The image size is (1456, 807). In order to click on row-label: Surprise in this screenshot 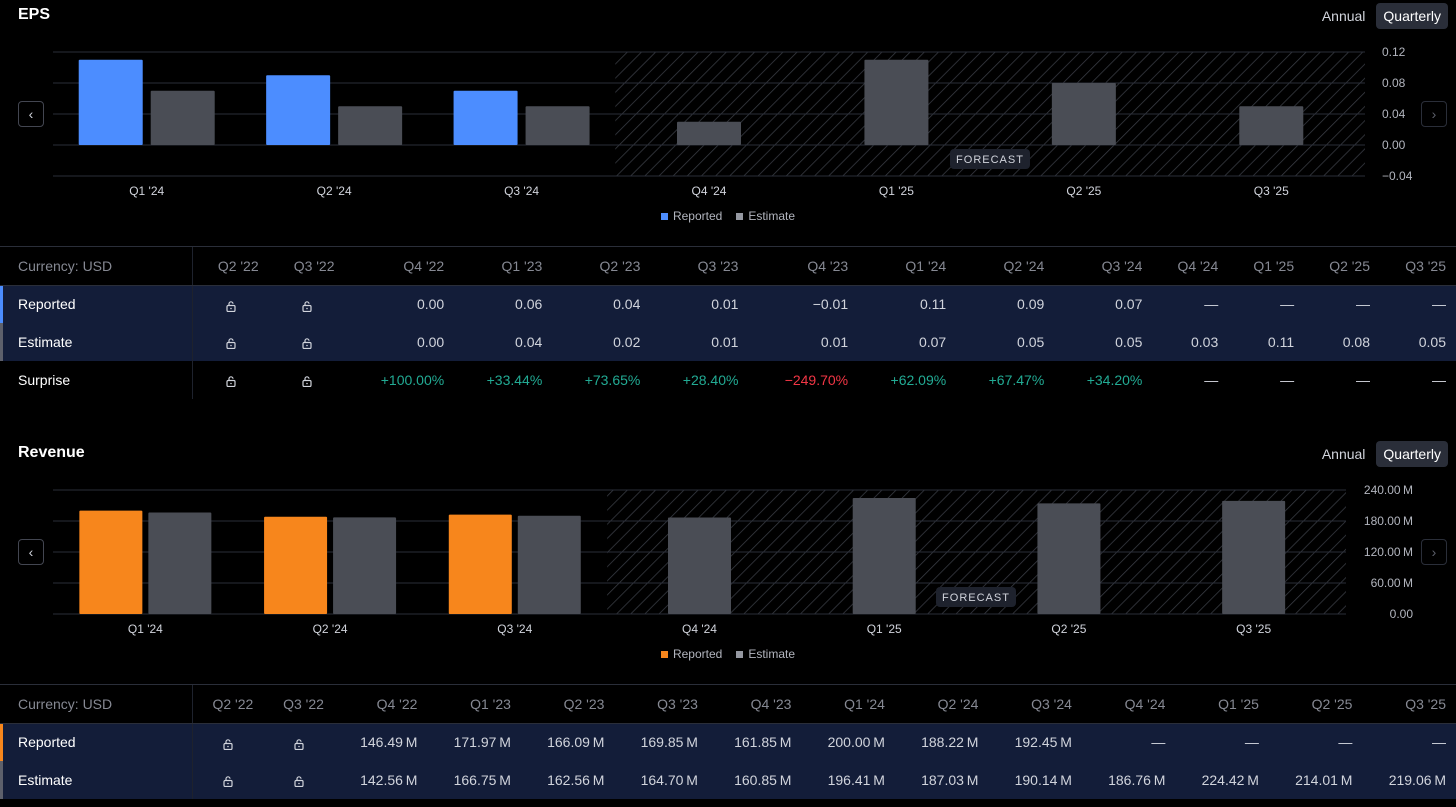, I will do `click(96, 380)`.